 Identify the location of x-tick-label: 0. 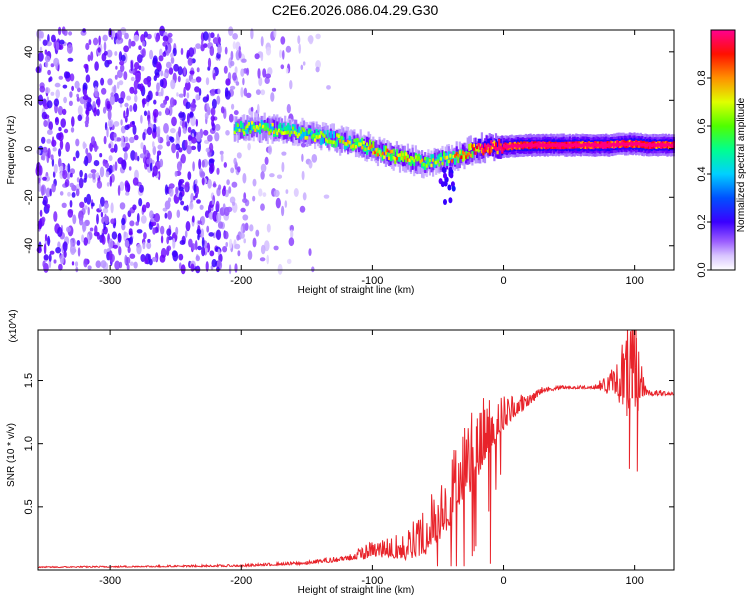
(503, 581).